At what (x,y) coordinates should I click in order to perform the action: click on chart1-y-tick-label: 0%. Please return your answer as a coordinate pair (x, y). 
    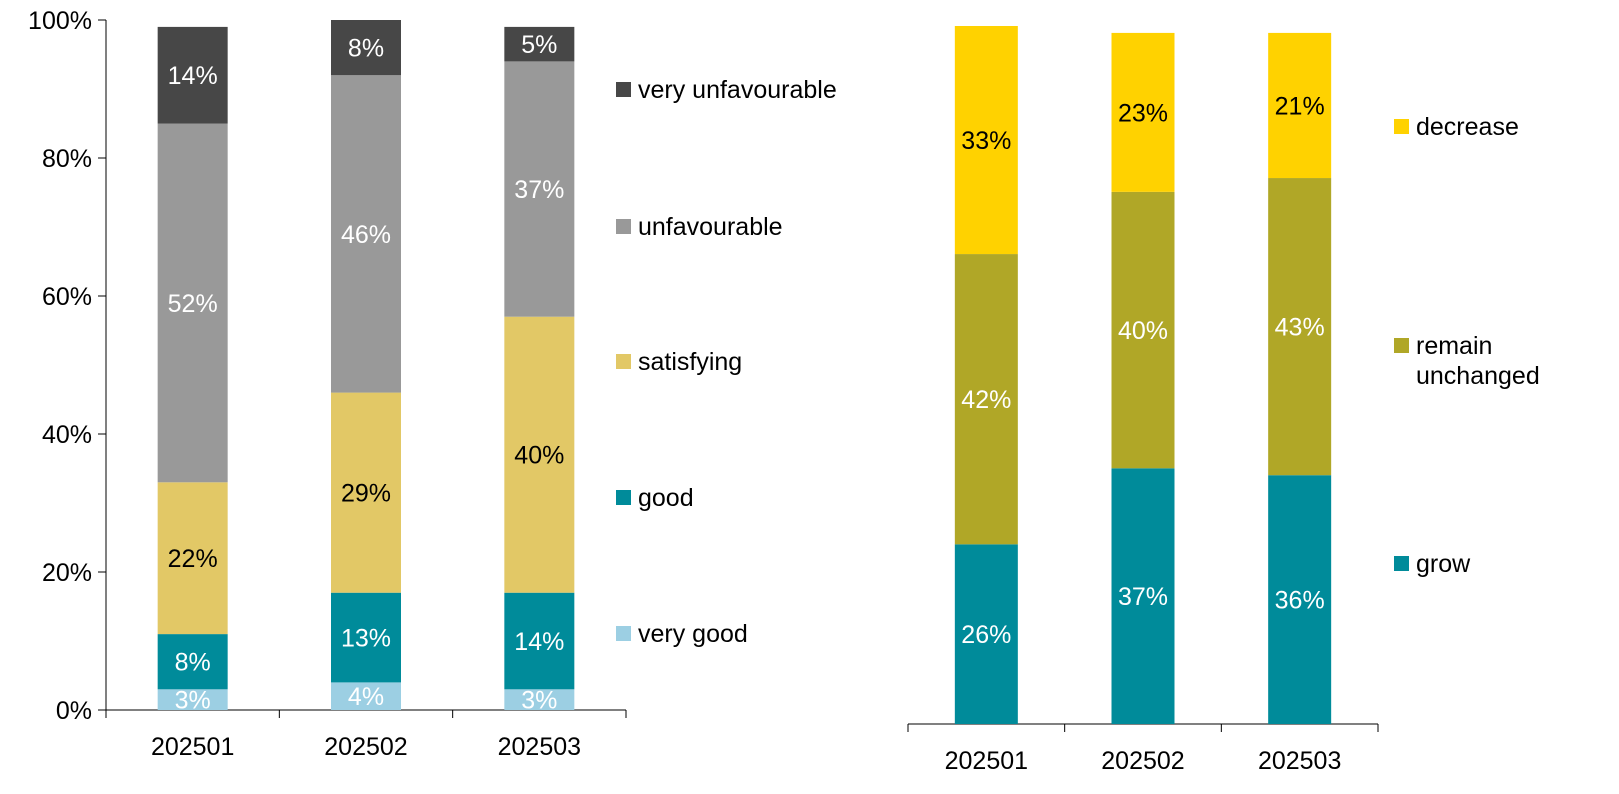
    Looking at the image, I should click on (74, 711).